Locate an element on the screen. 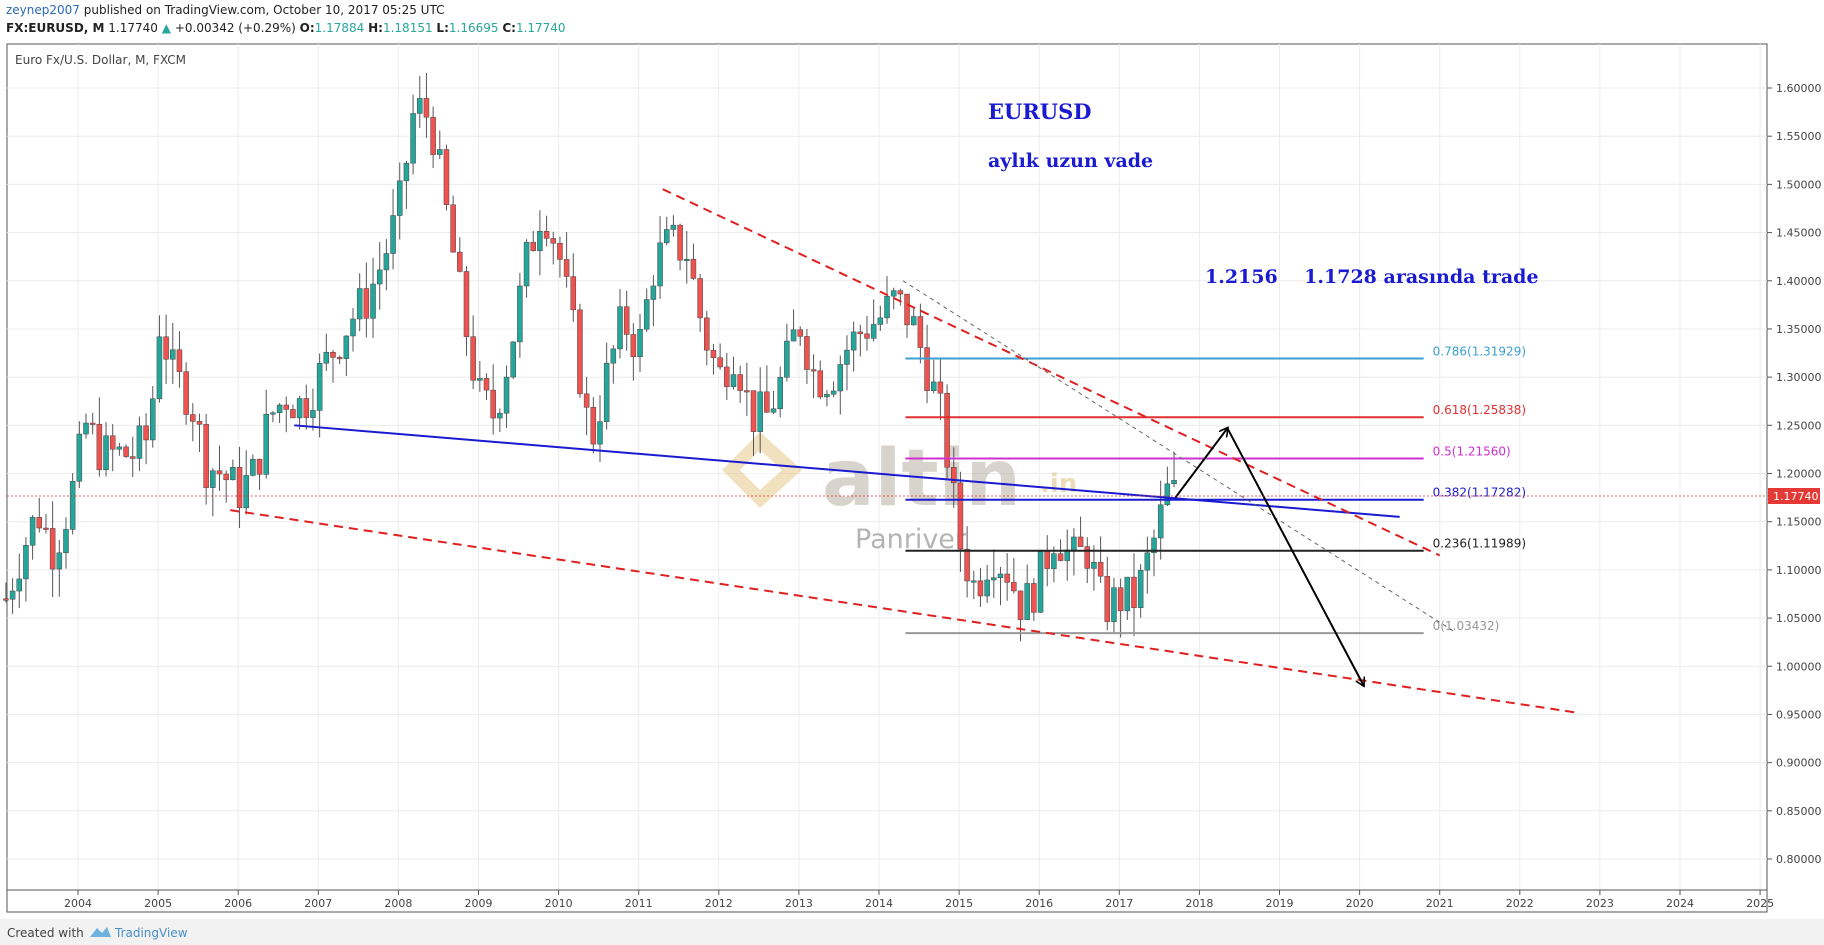 The width and height of the screenshot is (1824, 945). up-arrow-icon: ▲ is located at coordinates (166, 28).